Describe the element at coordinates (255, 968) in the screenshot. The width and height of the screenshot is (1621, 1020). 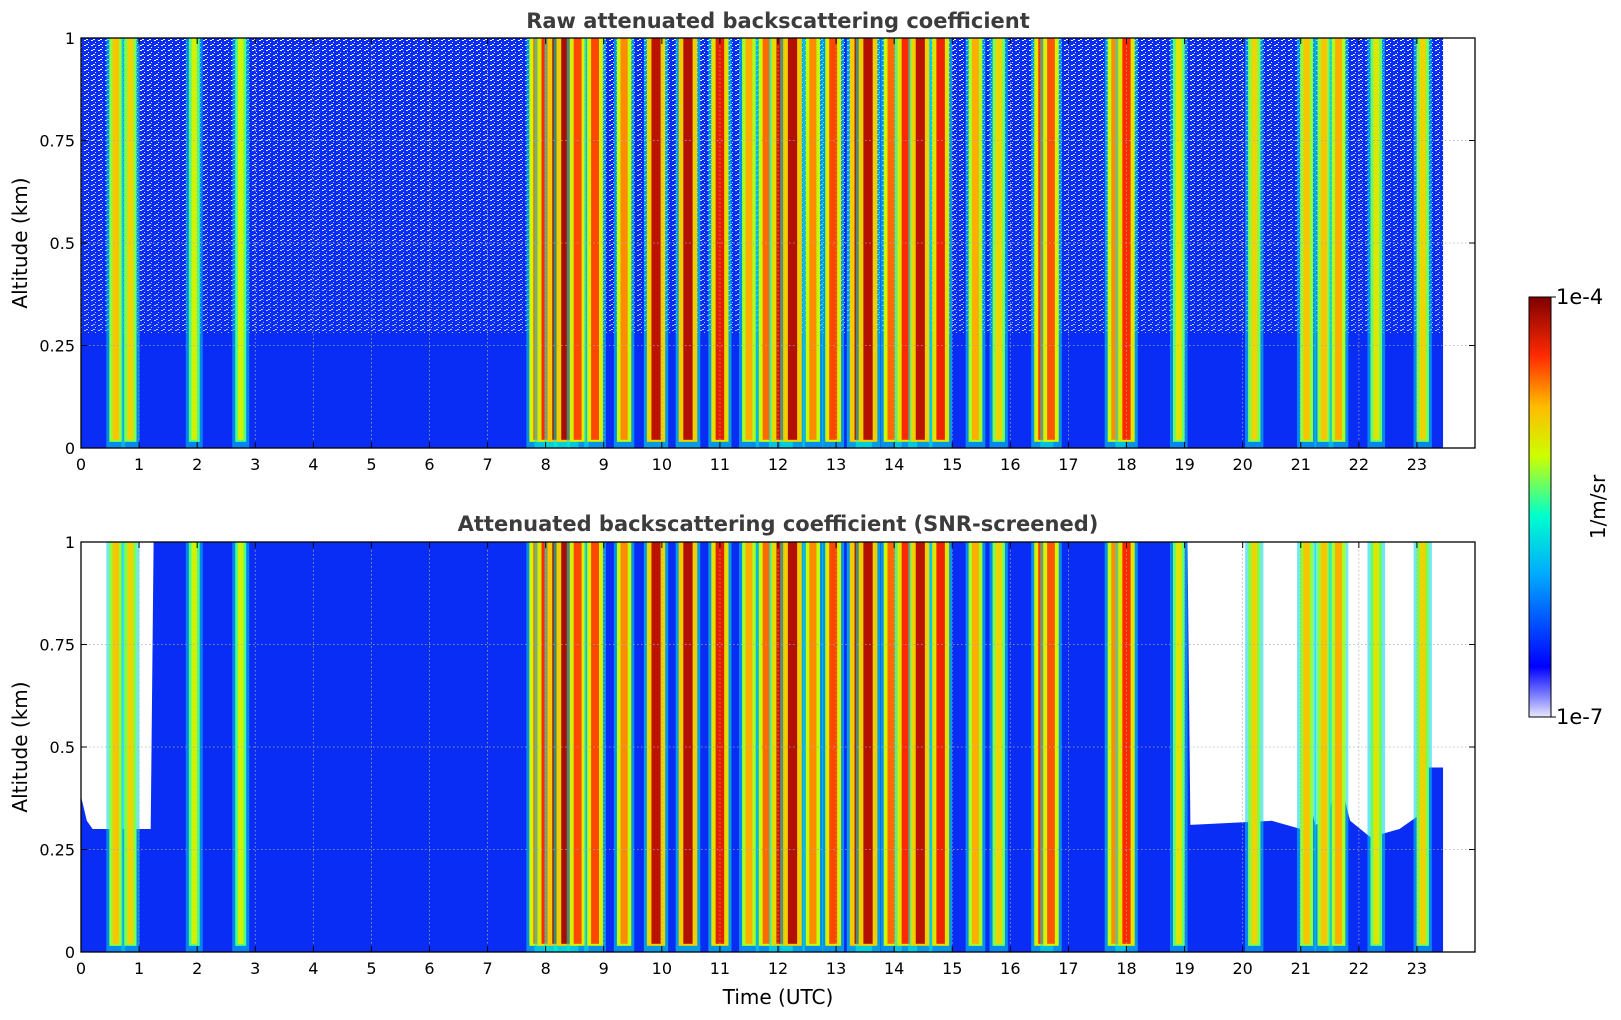
I see `x-tick-label: 3` at that location.